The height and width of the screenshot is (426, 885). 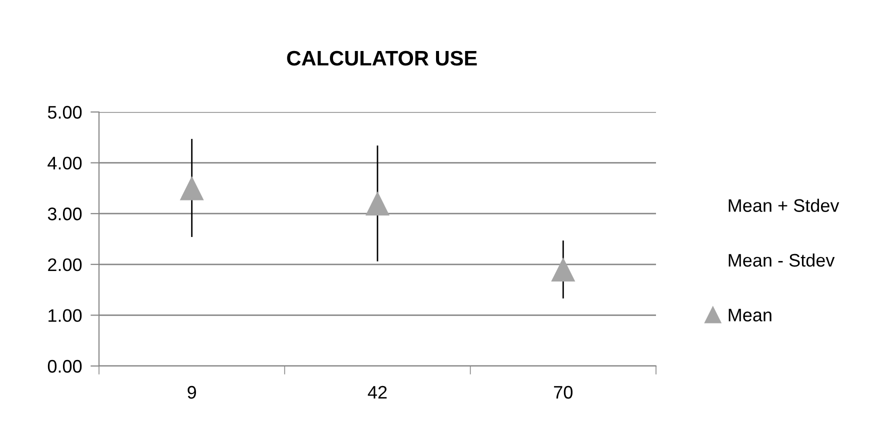 I want to click on y-tick-label: 5.00, so click(x=65, y=112).